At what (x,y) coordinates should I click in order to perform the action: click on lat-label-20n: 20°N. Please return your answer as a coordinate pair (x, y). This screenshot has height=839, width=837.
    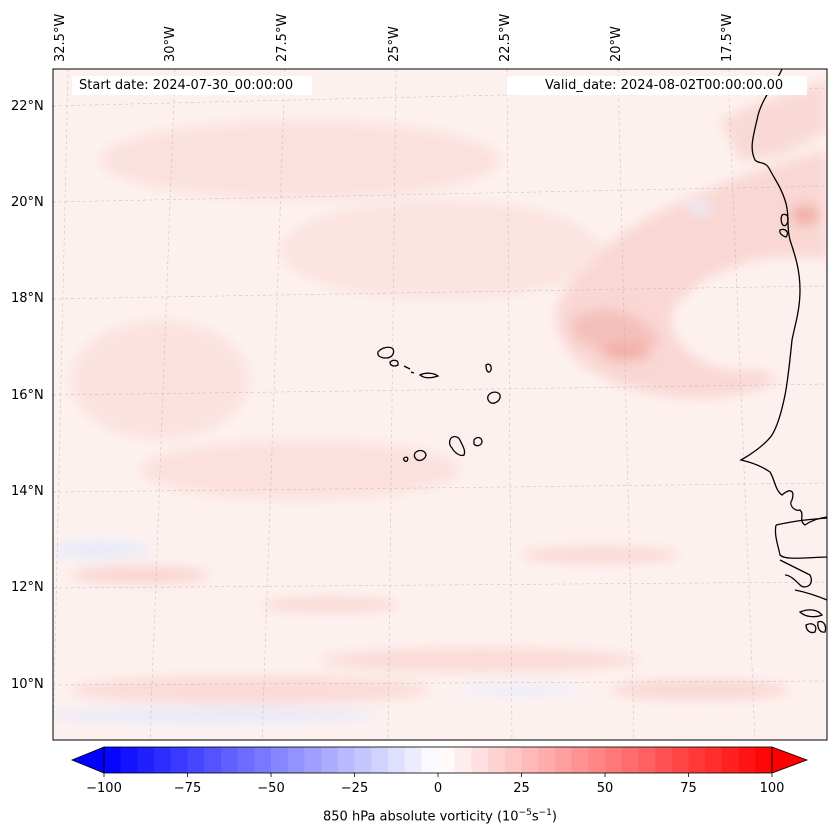
    Looking at the image, I should click on (27, 202).